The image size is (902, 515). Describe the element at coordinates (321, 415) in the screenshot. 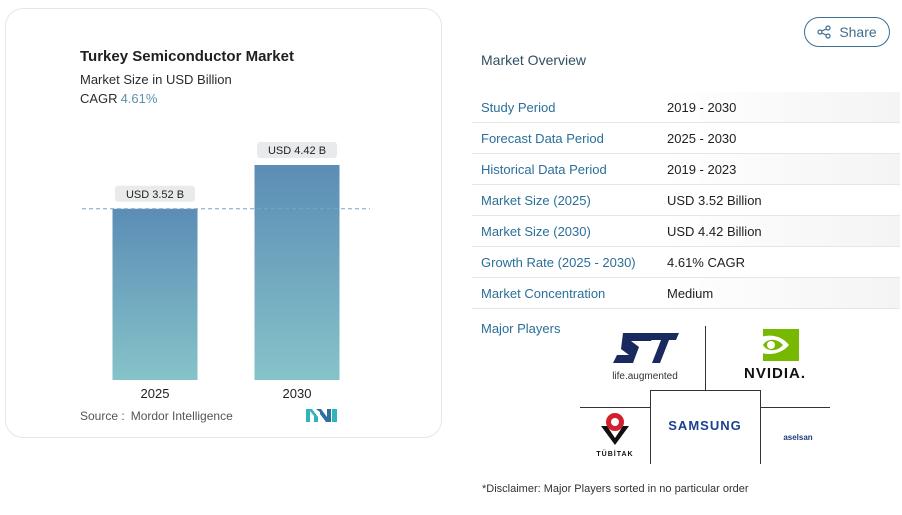

I see `mordor-logo-icon` at that location.